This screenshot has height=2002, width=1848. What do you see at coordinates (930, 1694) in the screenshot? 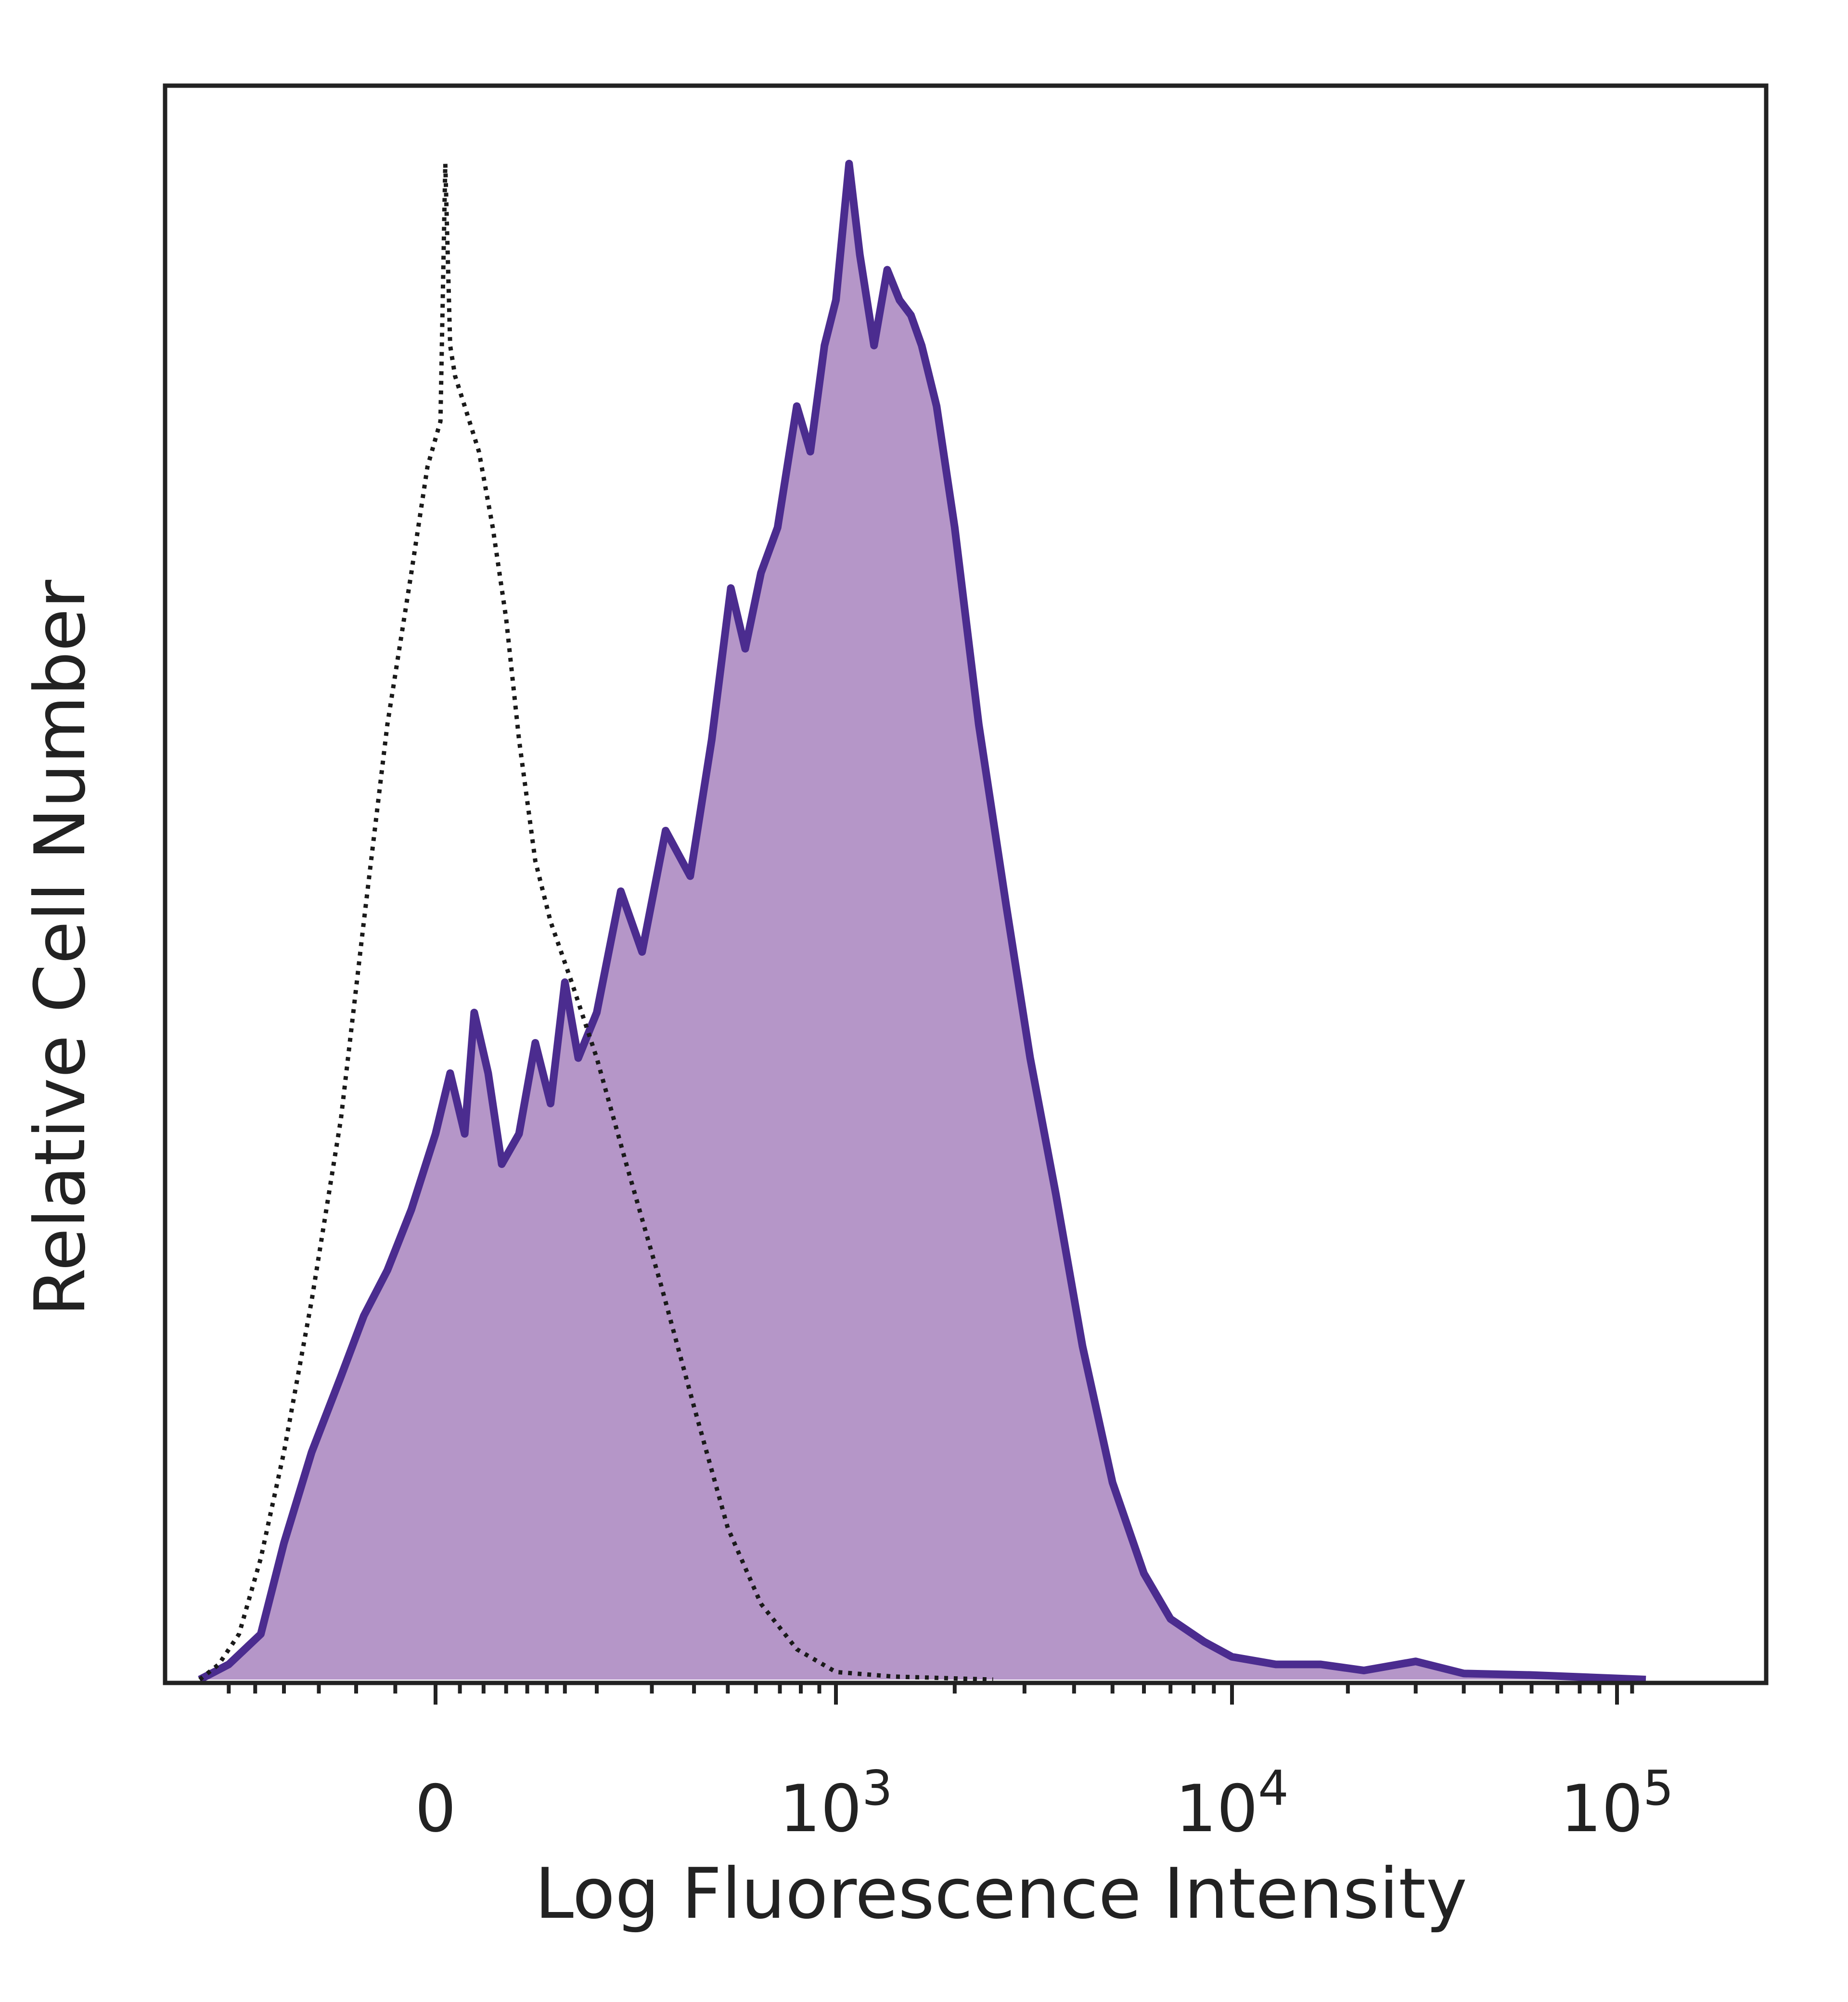
I see `x-axis-ticks` at bounding box center [930, 1694].